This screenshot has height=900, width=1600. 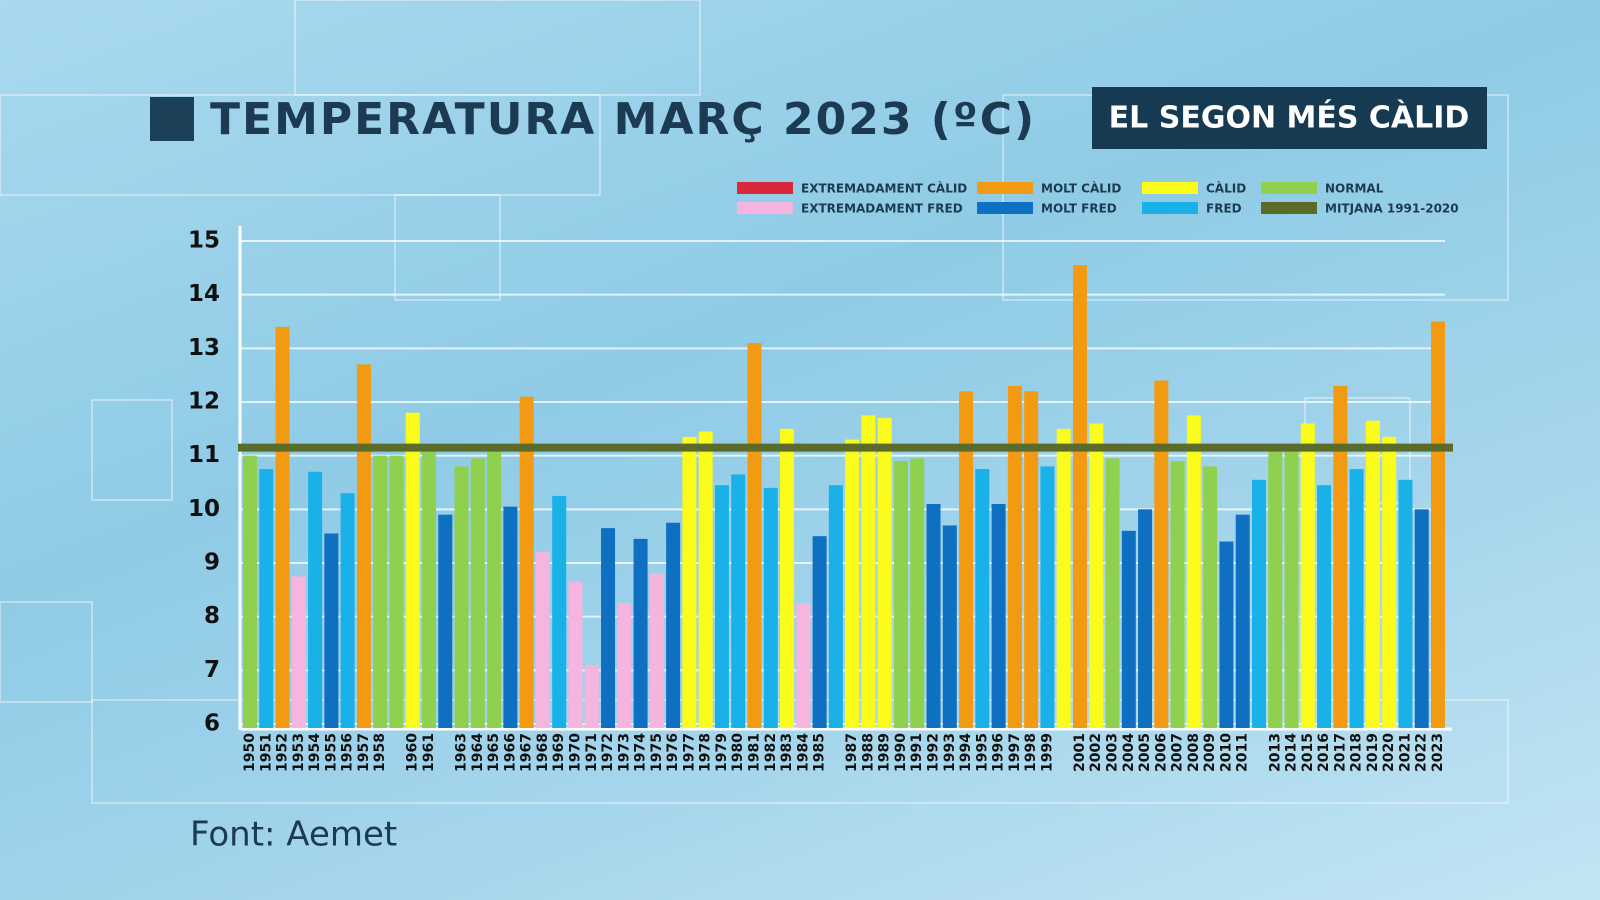 What do you see at coordinates (706, 752) in the screenshot?
I see `x-tick-label: 1978` at bounding box center [706, 752].